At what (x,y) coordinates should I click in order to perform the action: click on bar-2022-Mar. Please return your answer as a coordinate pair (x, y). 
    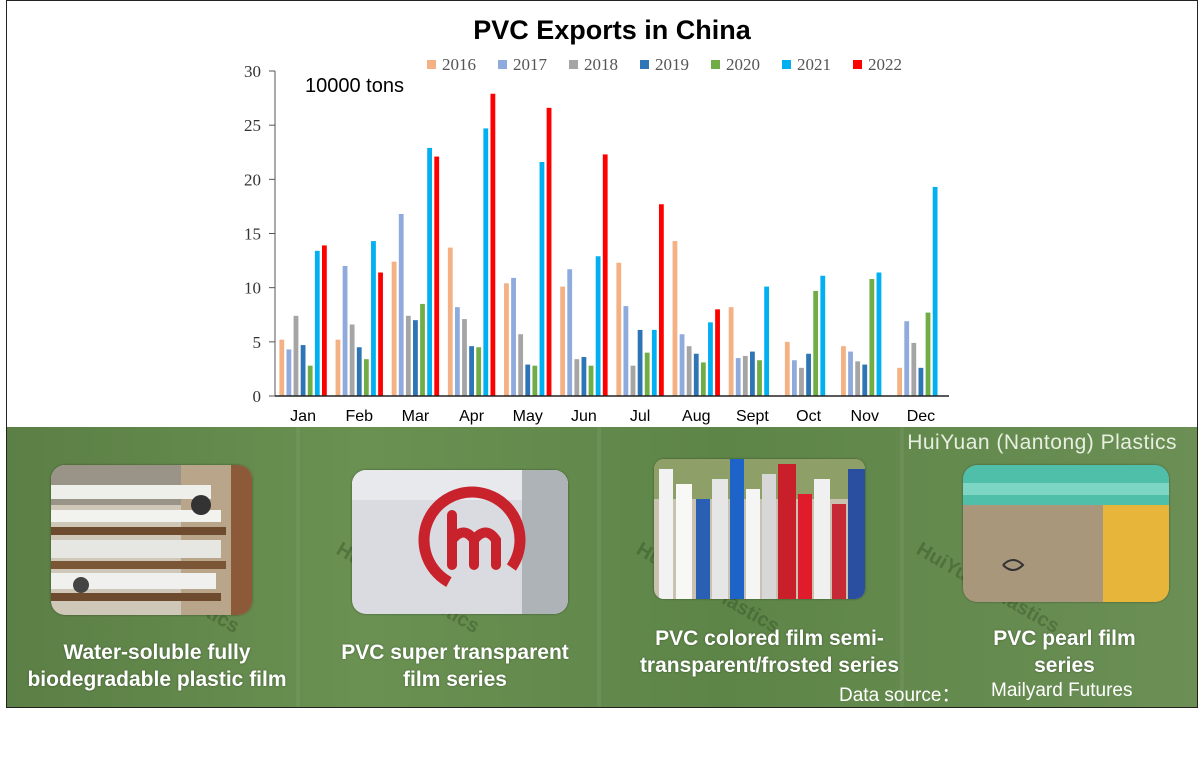
    Looking at the image, I should click on (437, 276).